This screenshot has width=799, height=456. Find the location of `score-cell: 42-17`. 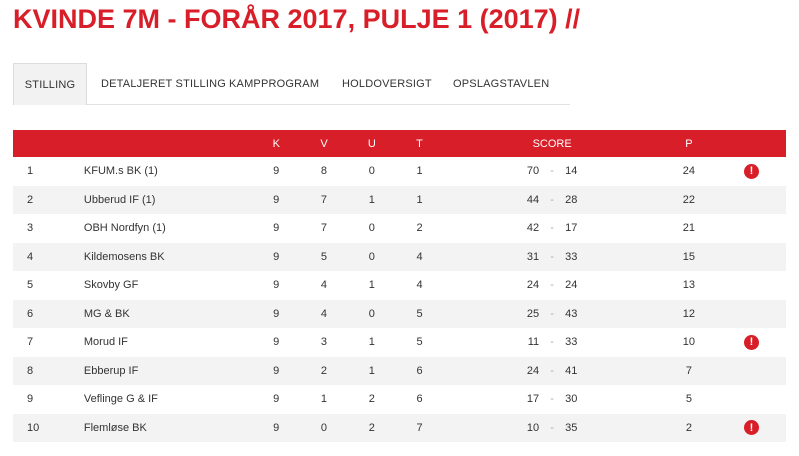

score-cell: 42-17 is located at coordinates (552, 228).